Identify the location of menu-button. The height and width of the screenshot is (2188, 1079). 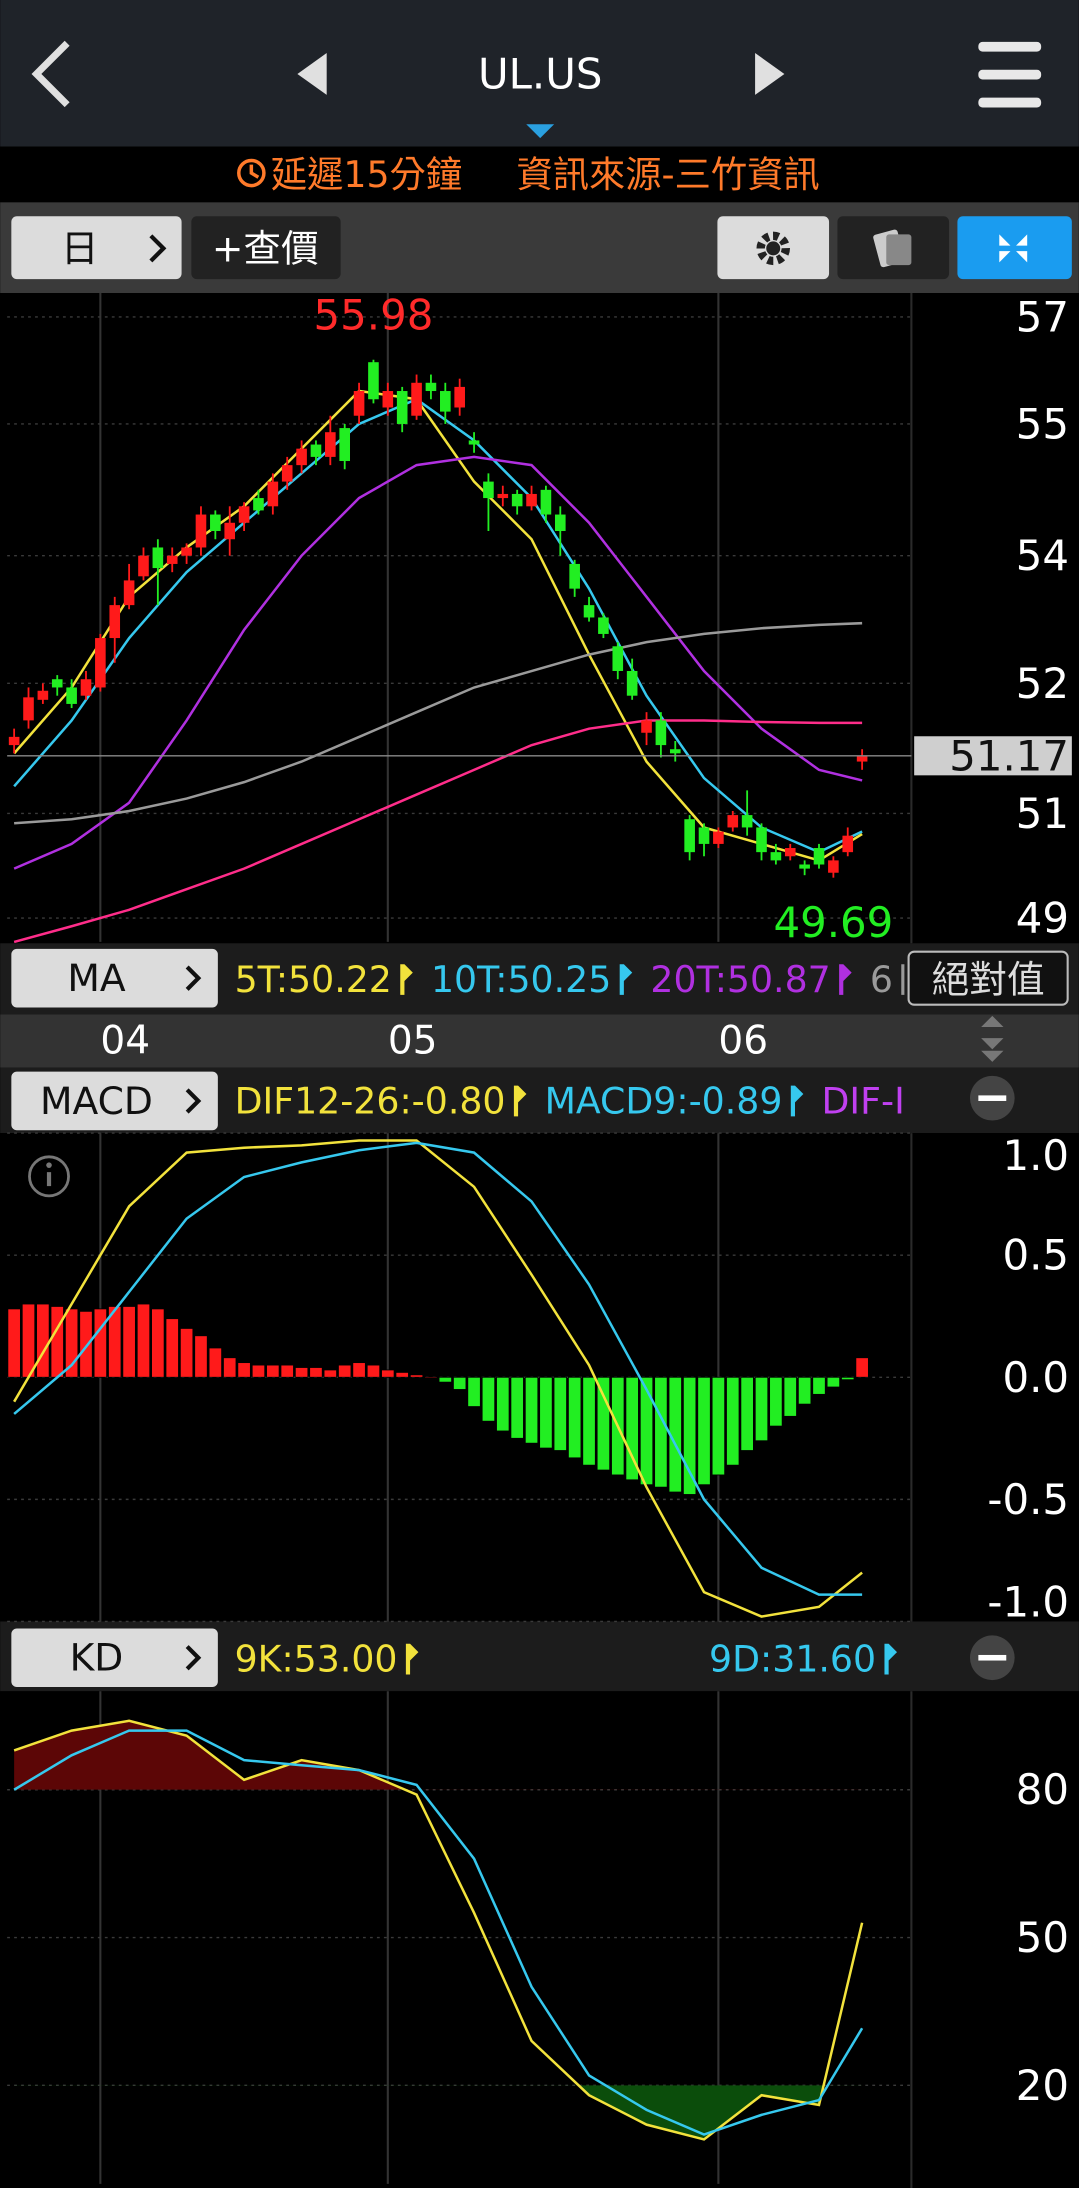
(1010, 74).